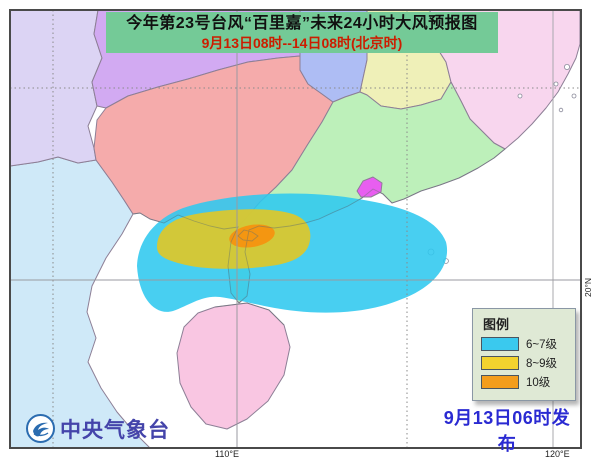  I want to click on legend-label: 10级, so click(538, 383).